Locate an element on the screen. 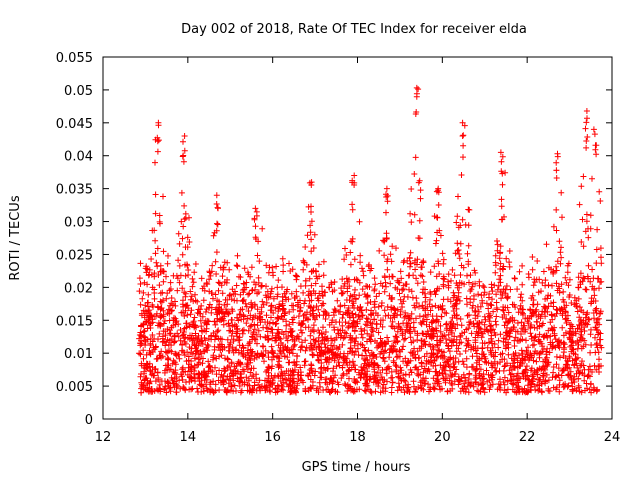 The height and width of the screenshot is (480, 640). y-tick-label: 0.005 is located at coordinates (74, 387).